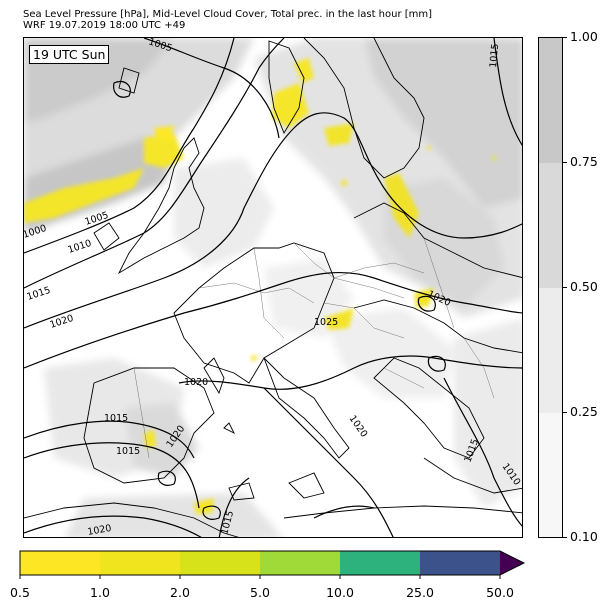 This screenshot has width=613, height=610. What do you see at coordinates (584, 286) in the screenshot?
I see `colorbar-tick-label: 0.50` at bounding box center [584, 286].